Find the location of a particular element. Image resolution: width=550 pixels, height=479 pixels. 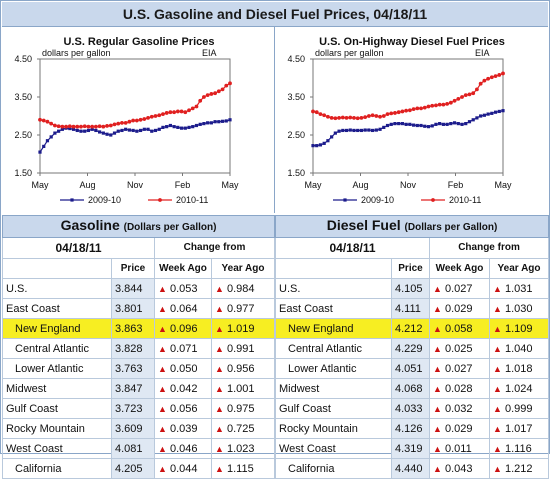

year-change-value: 0.999 is located at coordinates (519, 408).